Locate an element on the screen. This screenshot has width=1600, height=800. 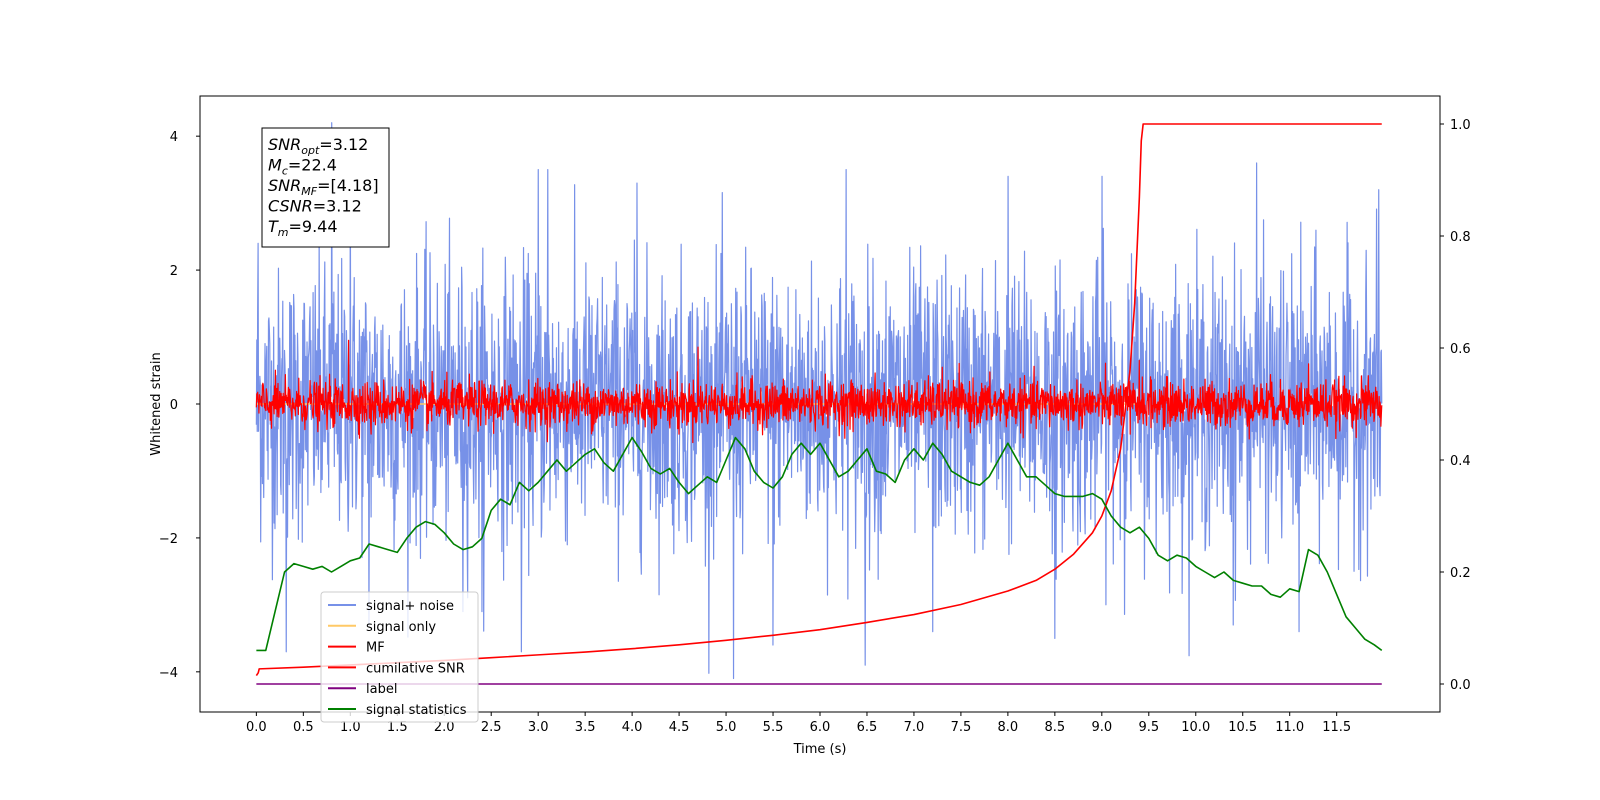
x-tick-label: 0.5 is located at coordinates (303, 727).